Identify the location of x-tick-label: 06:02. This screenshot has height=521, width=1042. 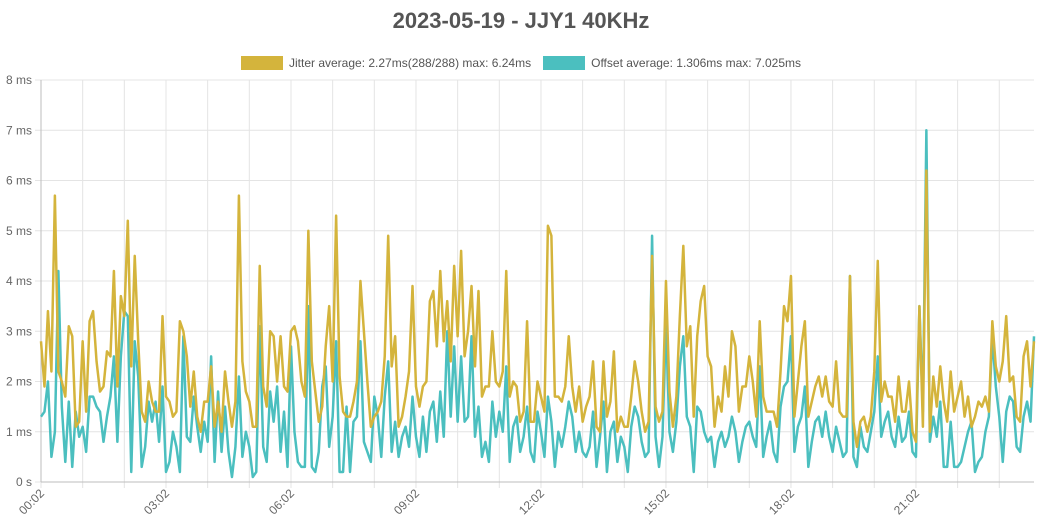
(281, 501).